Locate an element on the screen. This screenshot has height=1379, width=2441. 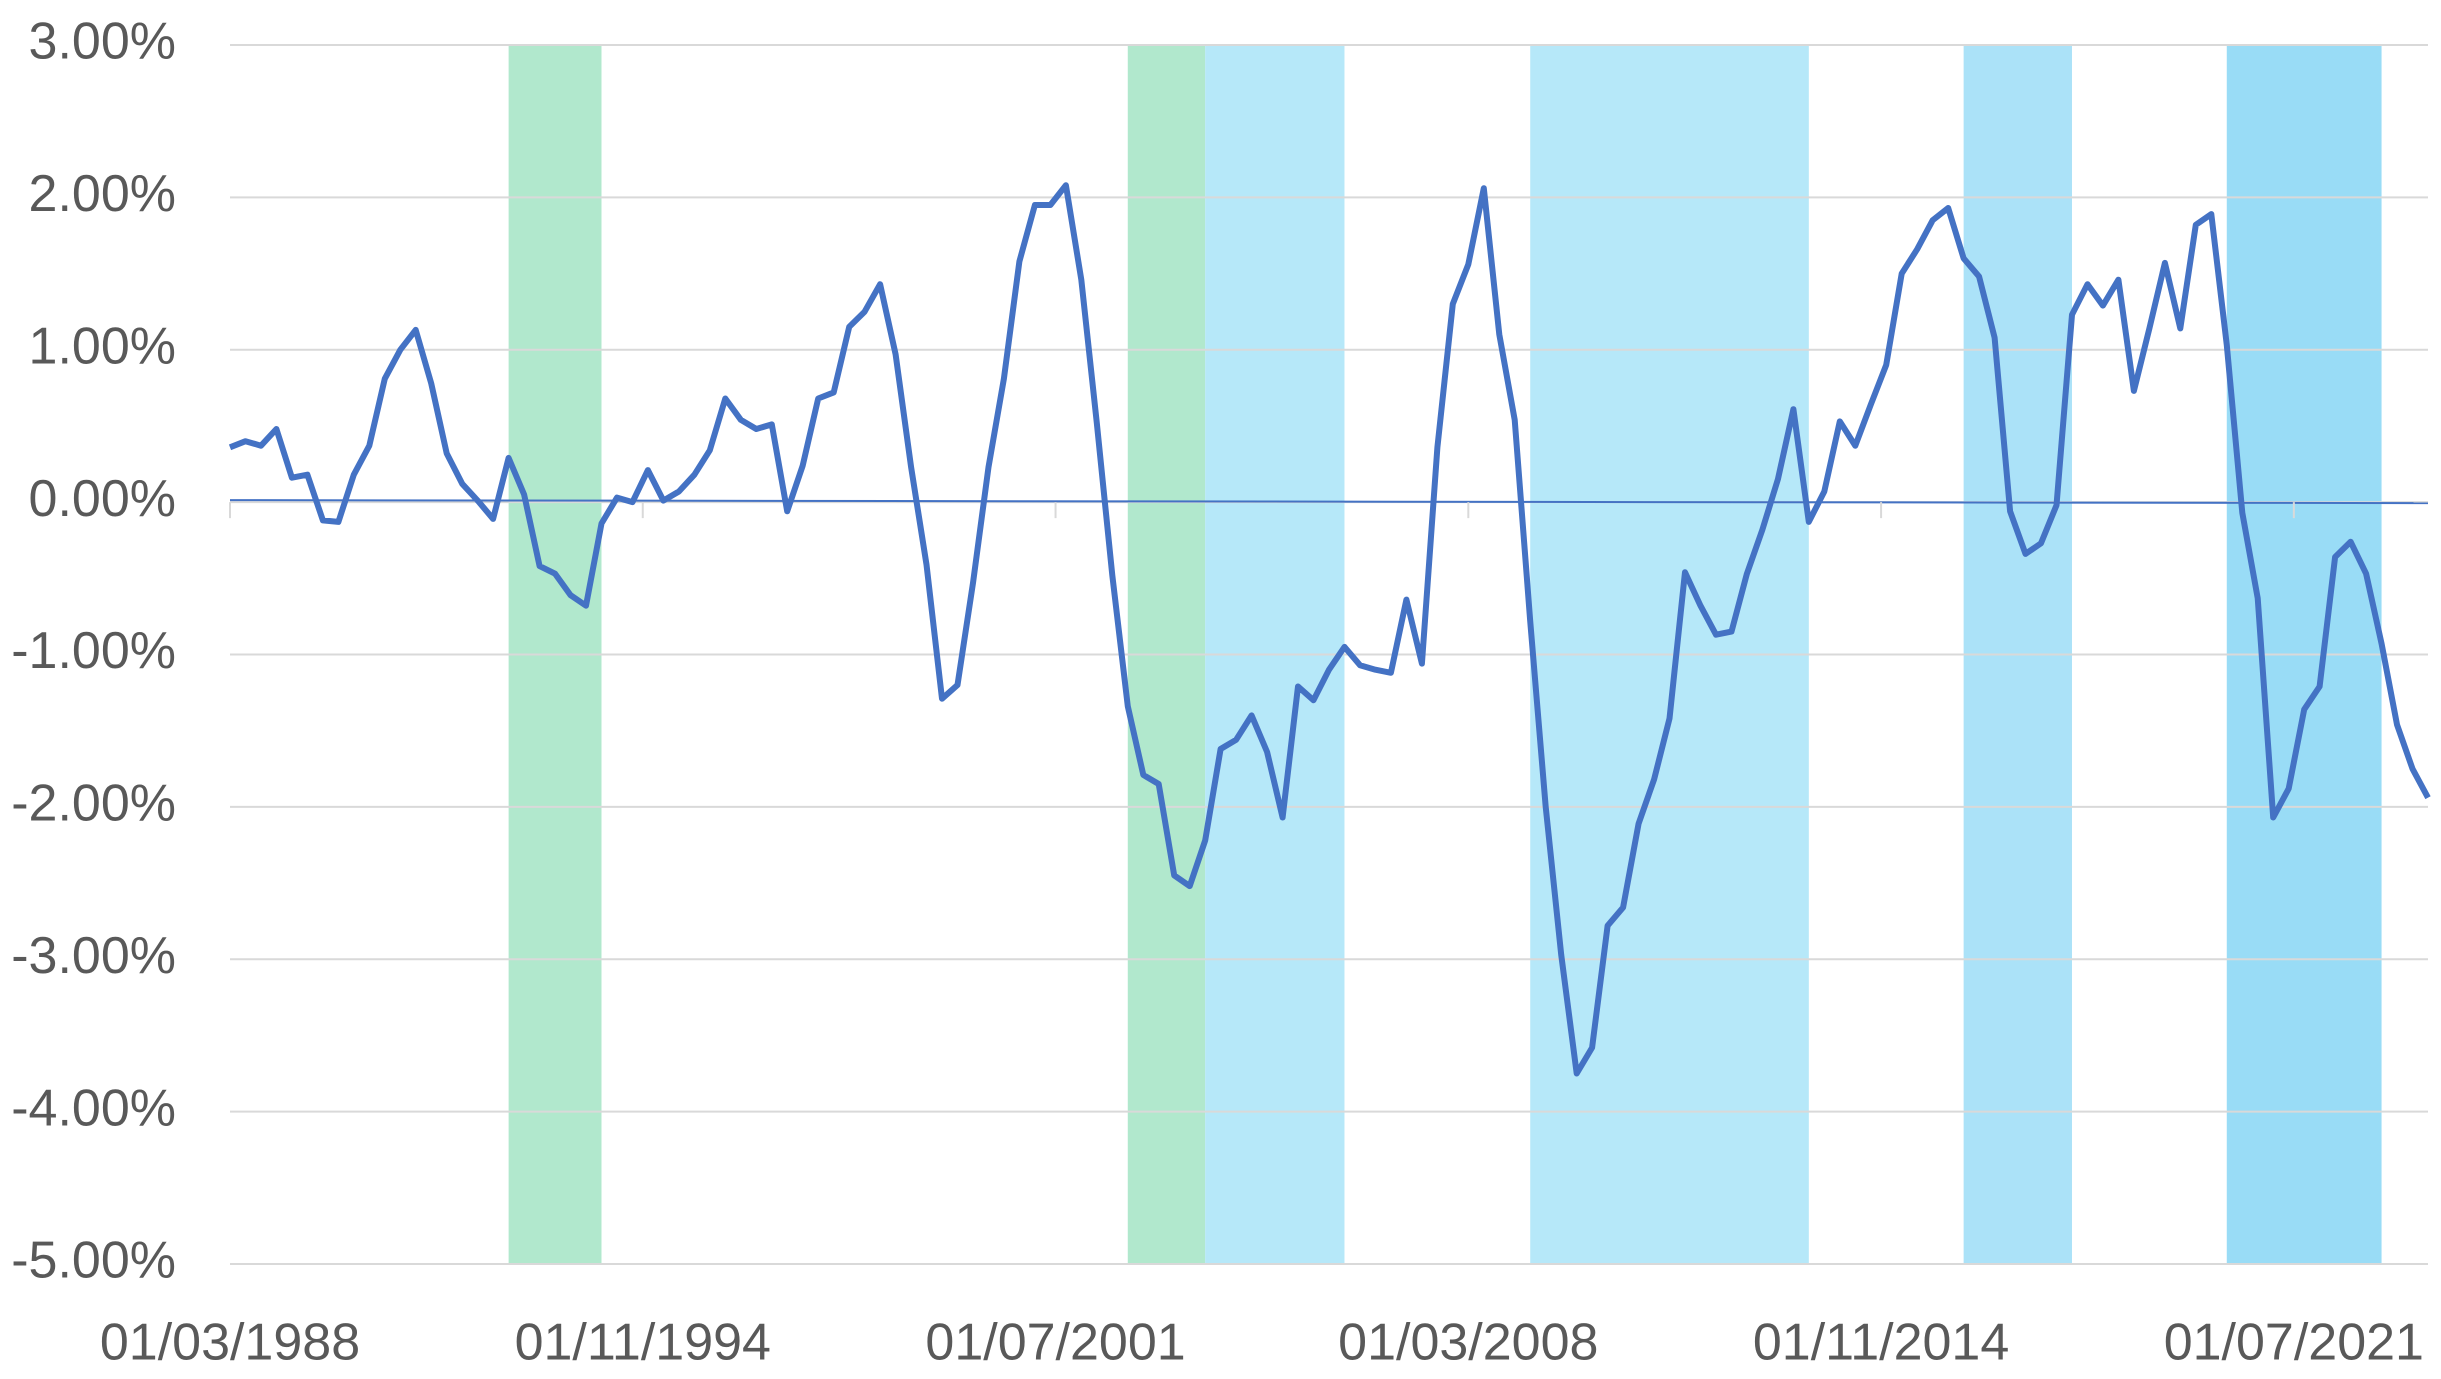
x-tick-label: 01/07/2021 is located at coordinates (2294, 1343).